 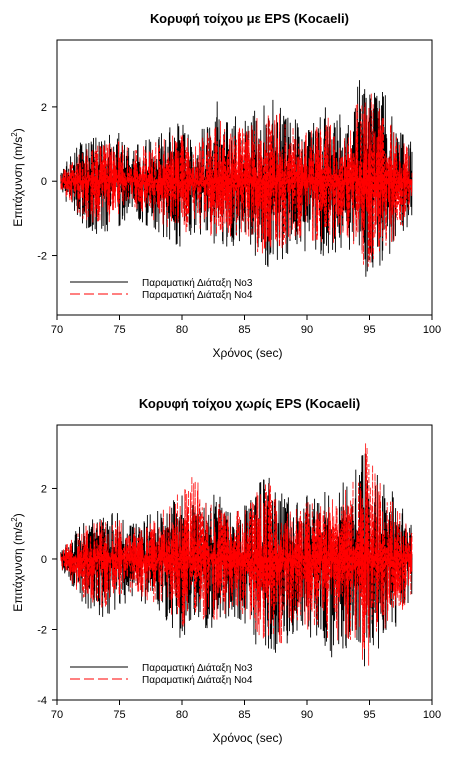 I want to click on chart-title: Κορυφή τοίχου χωρίς EPS (Kocaeli), so click(x=249, y=403).